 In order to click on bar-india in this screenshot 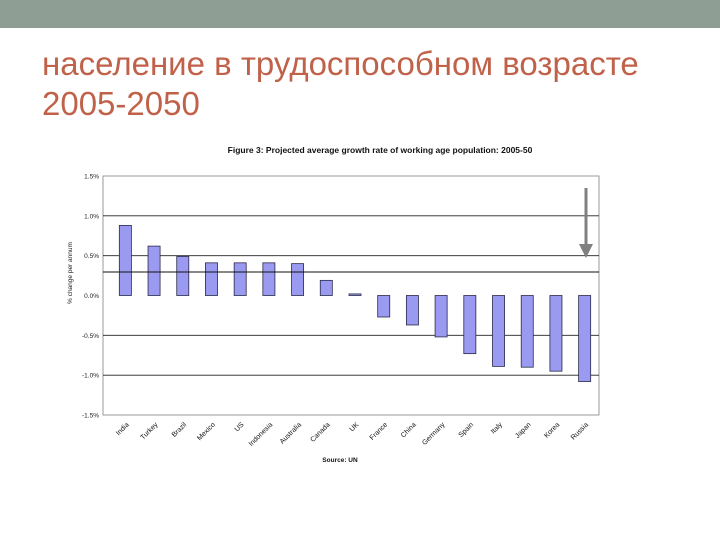, I will do `click(125, 260)`.